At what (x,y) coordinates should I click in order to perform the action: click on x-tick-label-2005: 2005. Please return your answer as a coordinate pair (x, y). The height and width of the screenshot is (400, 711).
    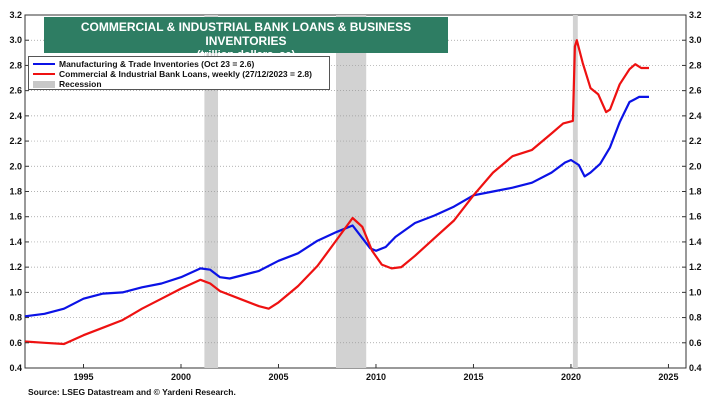
    Looking at the image, I should click on (278, 377).